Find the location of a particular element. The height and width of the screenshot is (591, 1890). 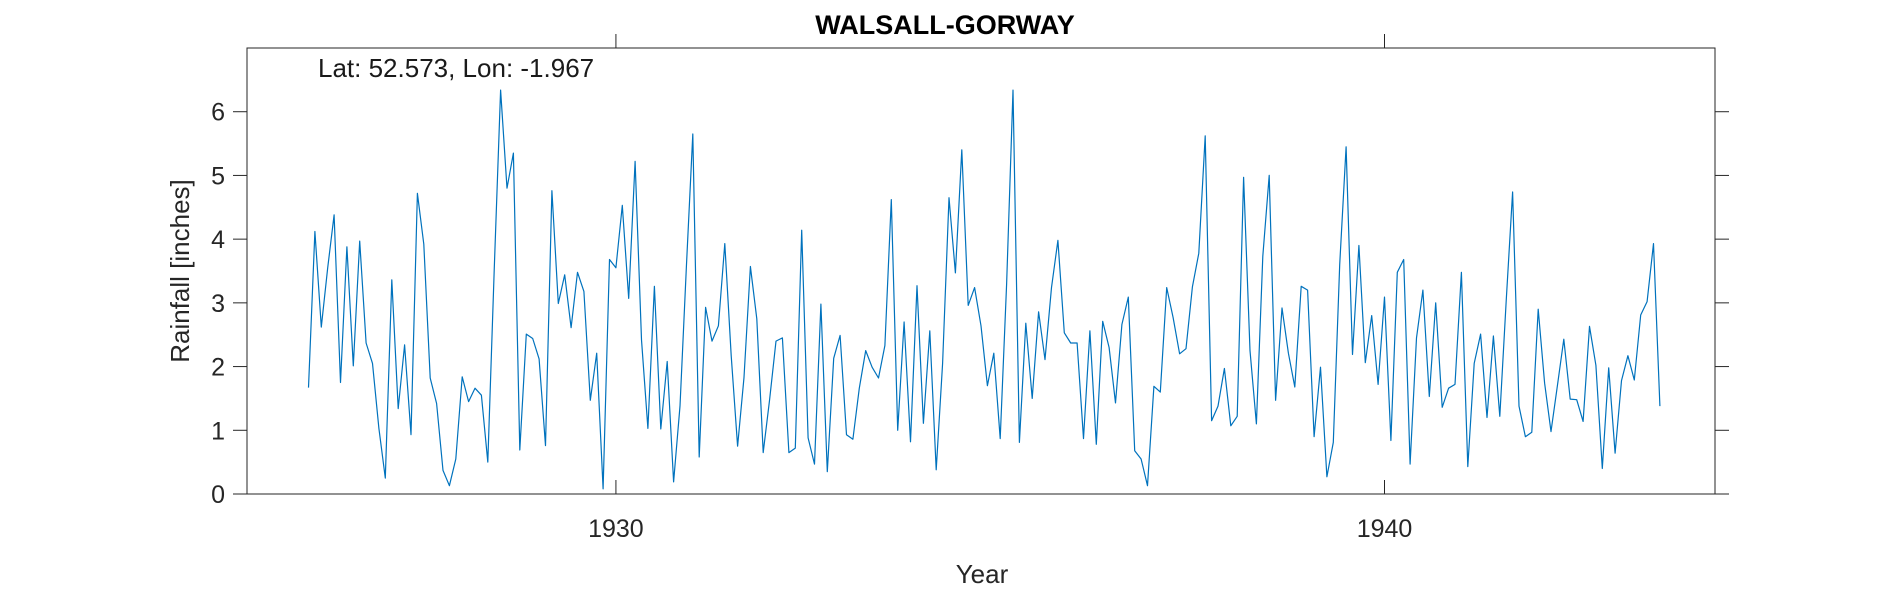

chart-title: WALSALL-GORWAY is located at coordinates (945, 25).